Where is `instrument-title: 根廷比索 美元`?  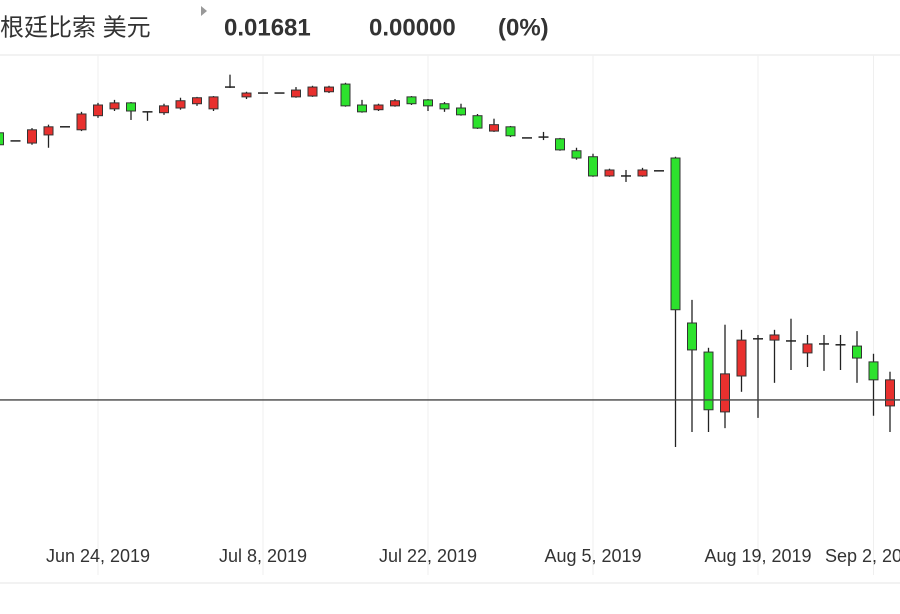 instrument-title: 根廷比索 美元 is located at coordinates (75, 27).